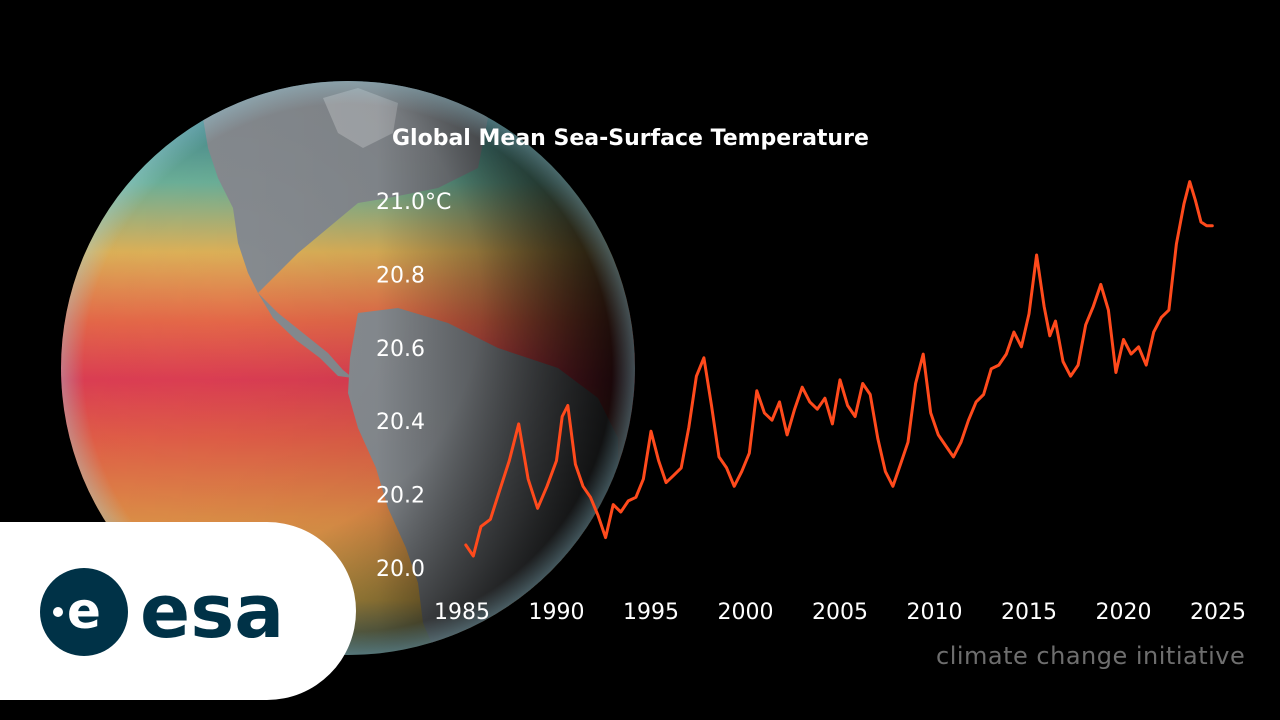  I want to click on y-tick-label: 20.4, so click(400, 422).